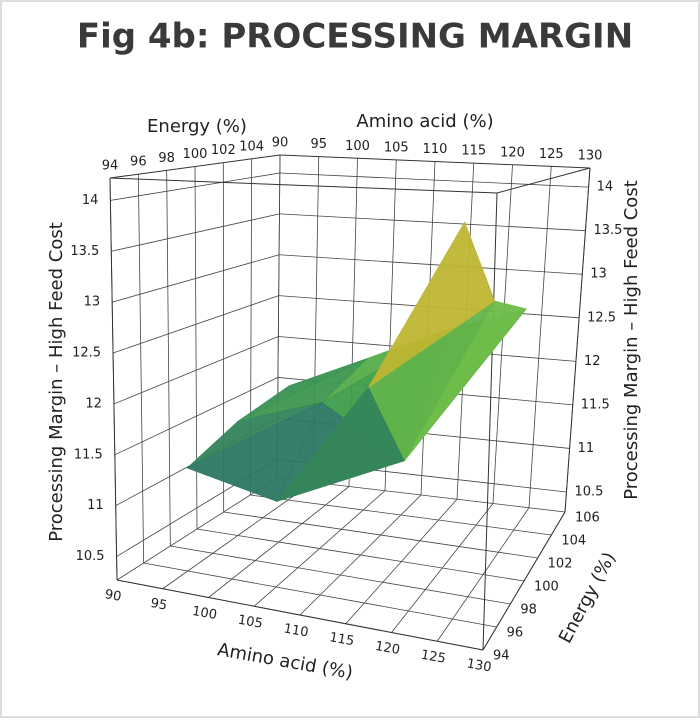  What do you see at coordinates (435, 149) in the screenshot?
I see `x-tick-label-top: 110` at bounding box center [435, 149].